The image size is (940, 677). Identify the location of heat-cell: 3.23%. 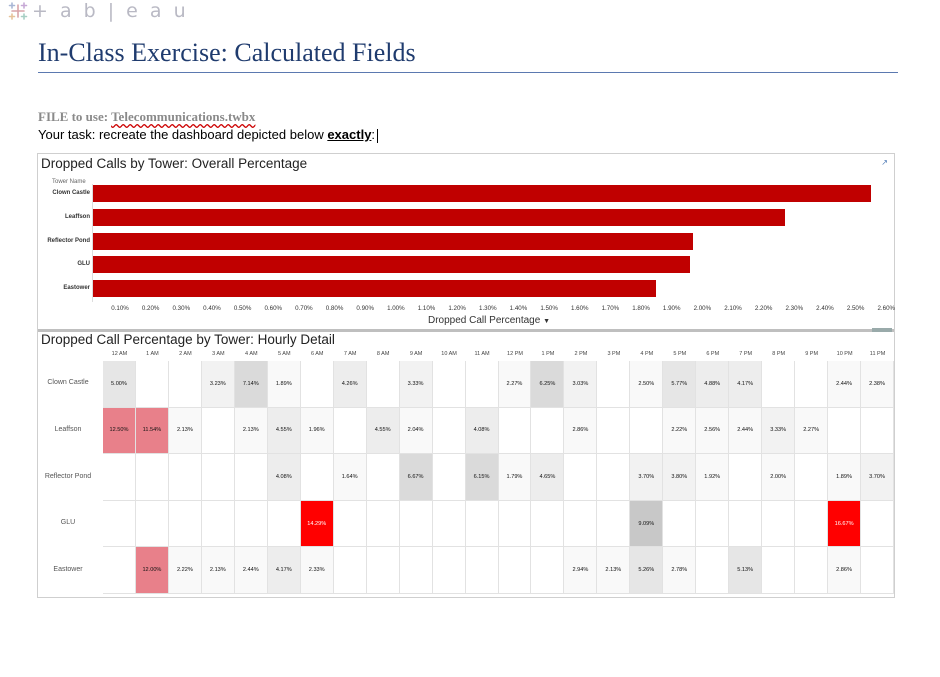
(218, 384).